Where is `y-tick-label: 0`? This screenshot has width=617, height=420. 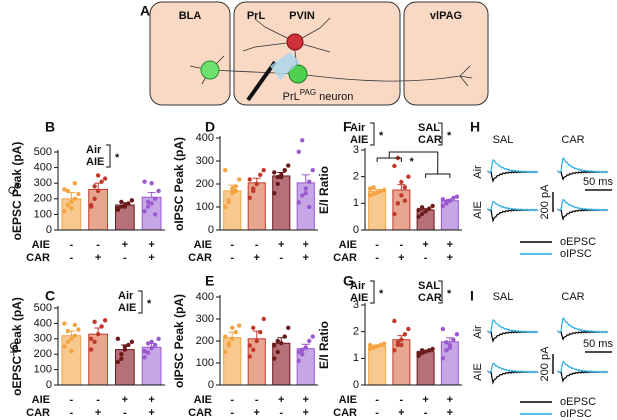 y-tick-label: 0 is located at coordinates (211, 230).